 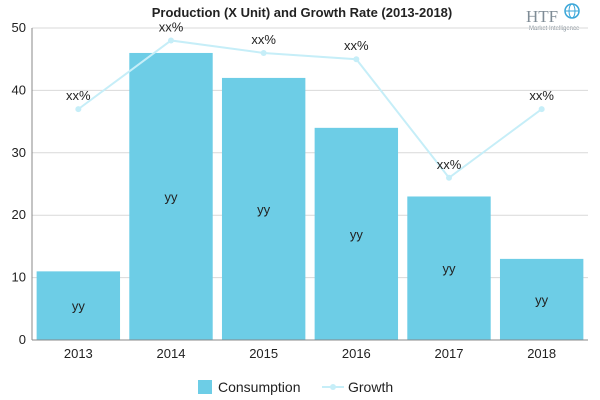 What do you see at coordinates (449, 353) in the screenshot?
I see `x-tick-label: 2017` at bounding box center [449, 353].